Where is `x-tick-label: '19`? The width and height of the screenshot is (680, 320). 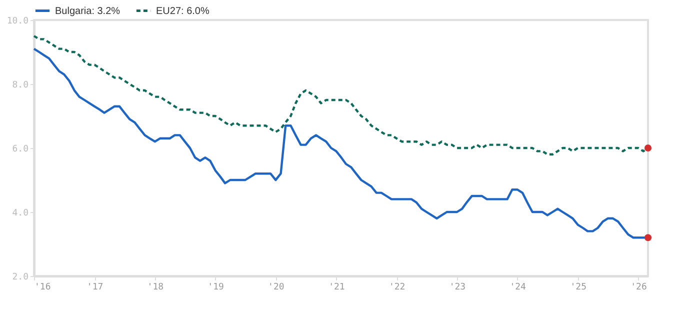 x-tick-label: '19 is located at coordinates (216, 287).